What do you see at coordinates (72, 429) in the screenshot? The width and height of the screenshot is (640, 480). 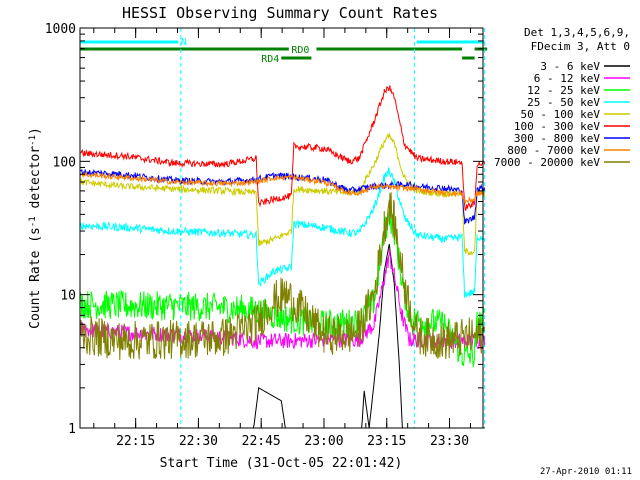 I see `y-tick-label: 1` at bounding box center [72, 429].